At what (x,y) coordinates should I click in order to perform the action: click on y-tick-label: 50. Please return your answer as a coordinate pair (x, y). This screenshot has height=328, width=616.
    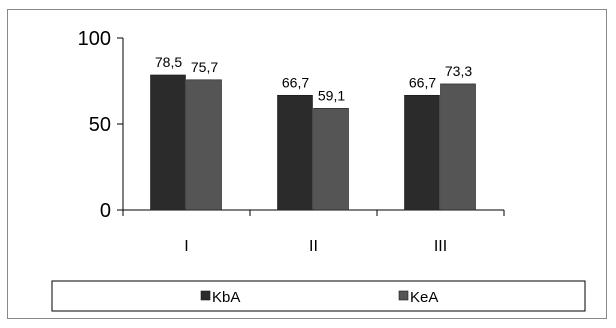
    Looking at the image, I should click on (100, 125).